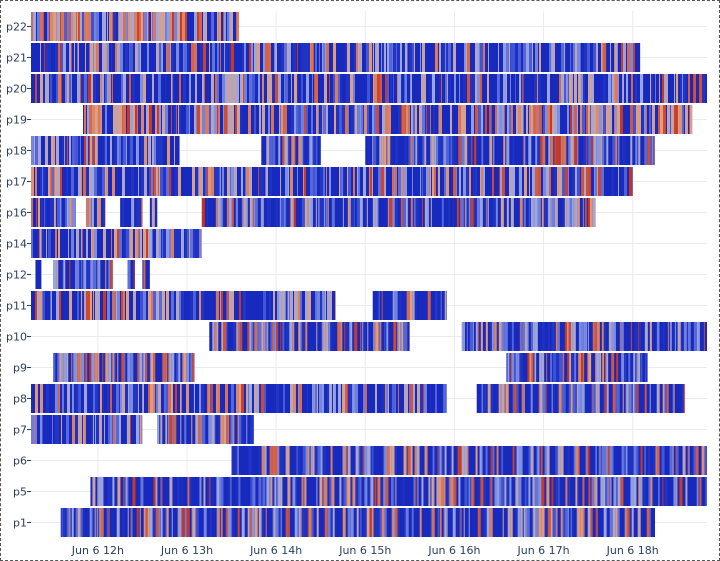  I want to click on x-tick-label: Jun 6 16h, so click(453, 550).